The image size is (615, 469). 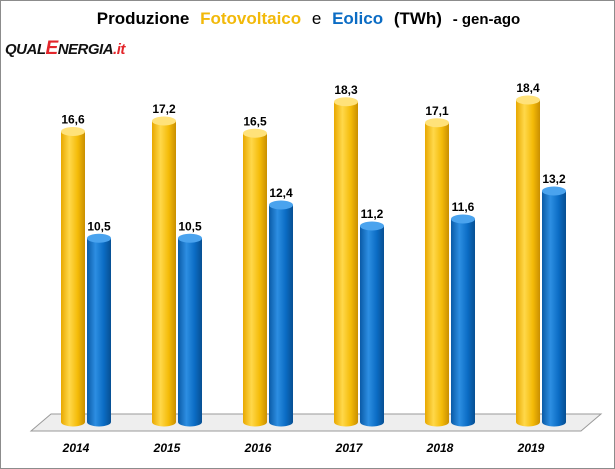 I want to click on value-label-eolico-2019: 13,2, so click(x=554, y=179).